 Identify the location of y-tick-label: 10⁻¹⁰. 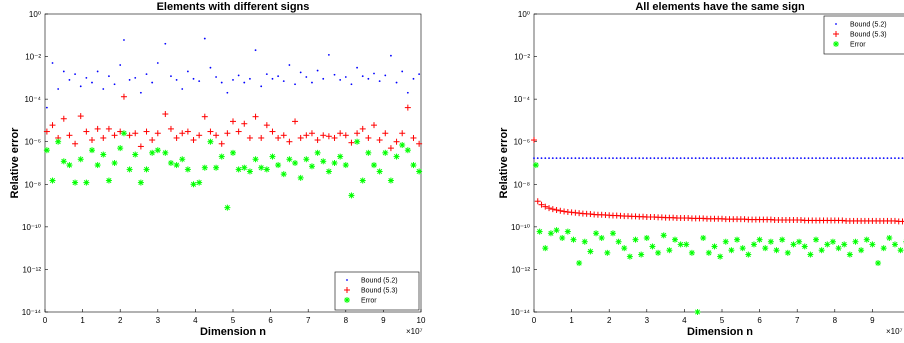
(31, 227).